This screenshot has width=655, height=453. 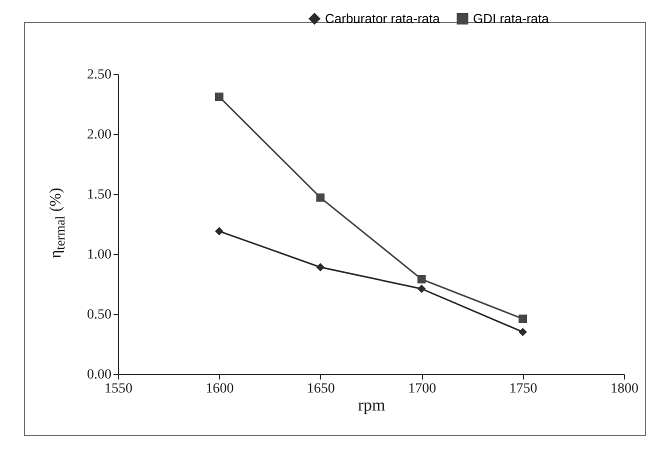 What do you see at coordinates (511, 18) in the screenshot?
I see `legend-label: GDI rata-rata` at bounding box center [511, 18].